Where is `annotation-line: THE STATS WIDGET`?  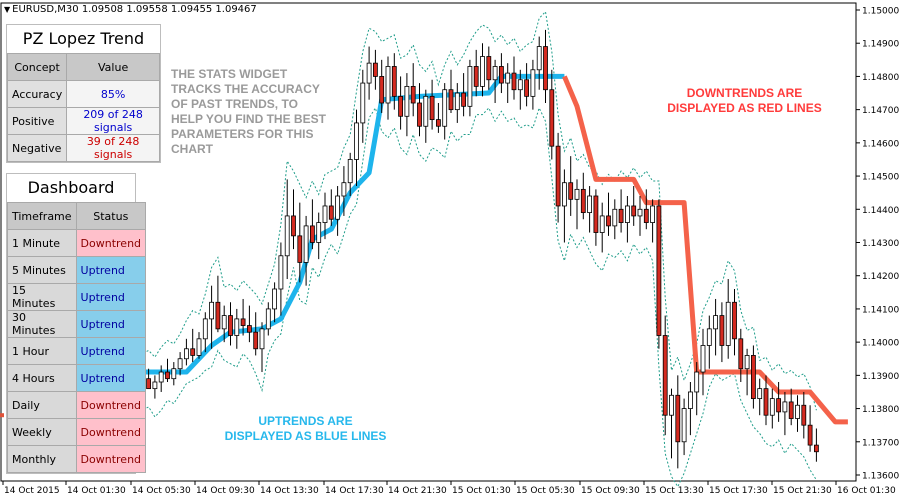 annotation-line: THE STATS WIDGET is located at coordinates (229, 74).